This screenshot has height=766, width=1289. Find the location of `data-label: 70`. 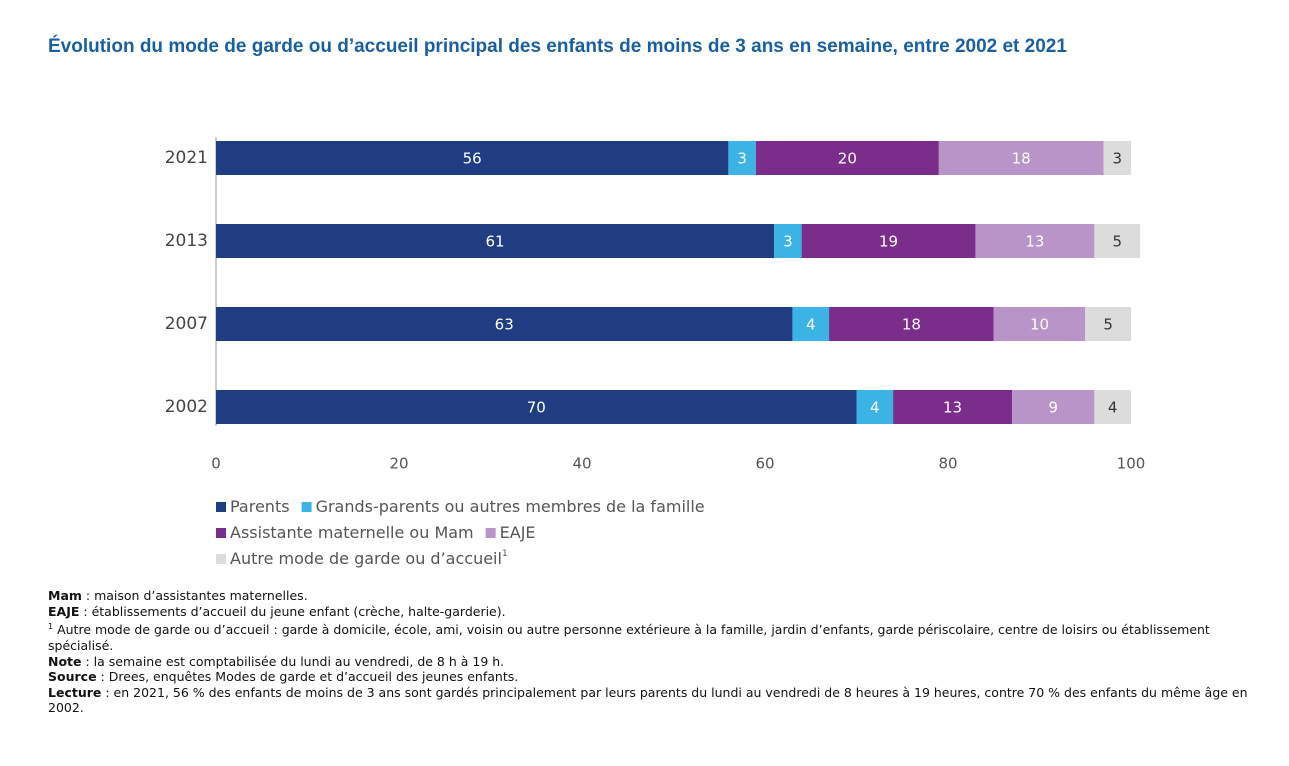

data-label: 70 is located at coordinates (536, 408).